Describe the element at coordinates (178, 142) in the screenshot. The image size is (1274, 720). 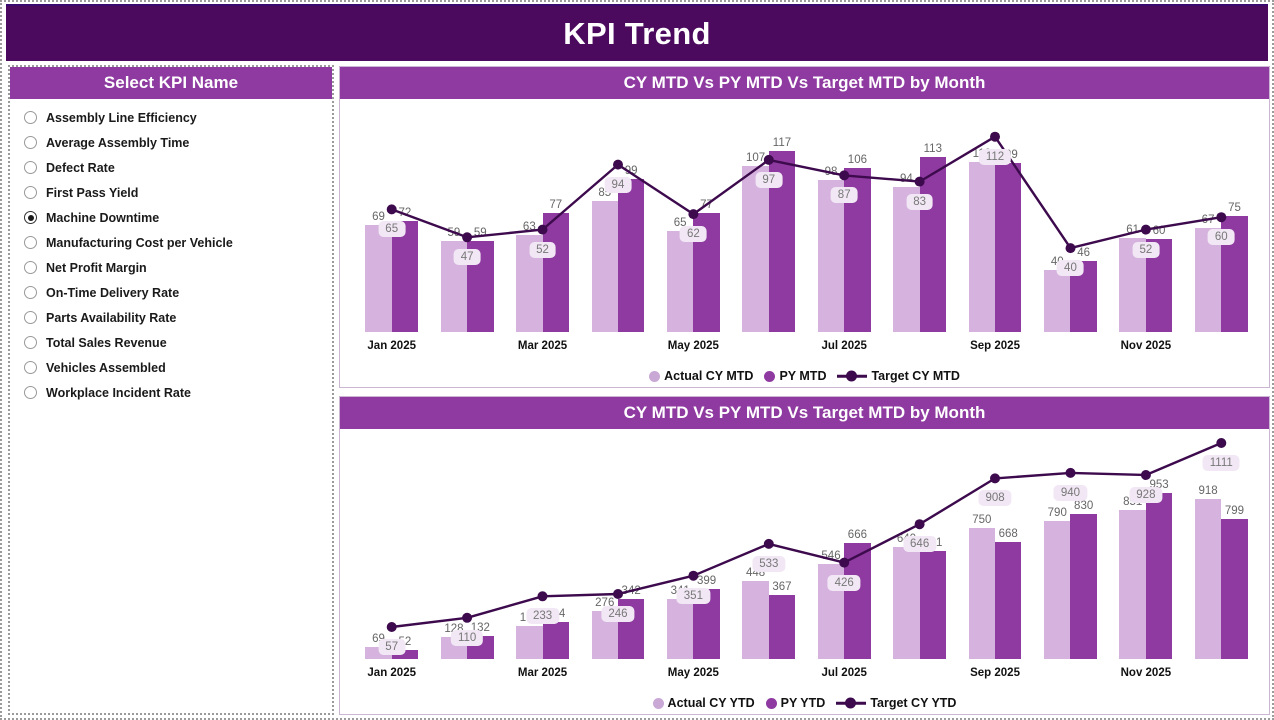
I see `kpi-radio-item: Average Assembly Time` at that location.